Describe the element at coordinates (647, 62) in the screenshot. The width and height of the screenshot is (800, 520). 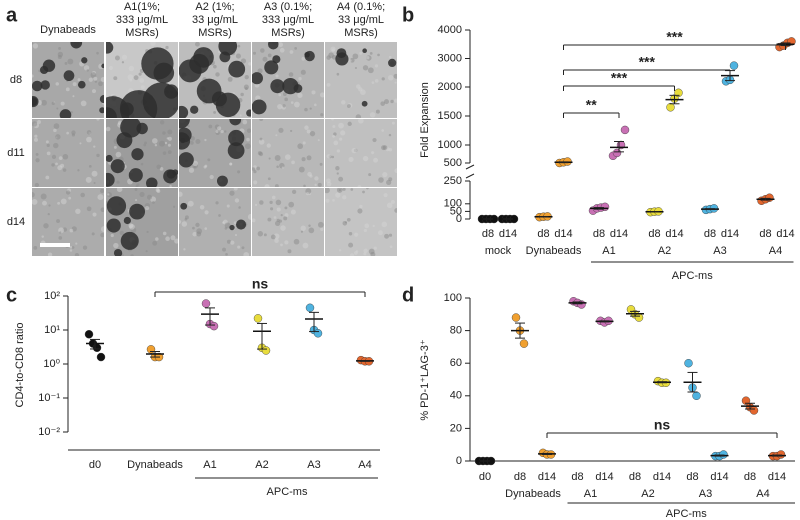
I see `significance-label: ***` at that location.